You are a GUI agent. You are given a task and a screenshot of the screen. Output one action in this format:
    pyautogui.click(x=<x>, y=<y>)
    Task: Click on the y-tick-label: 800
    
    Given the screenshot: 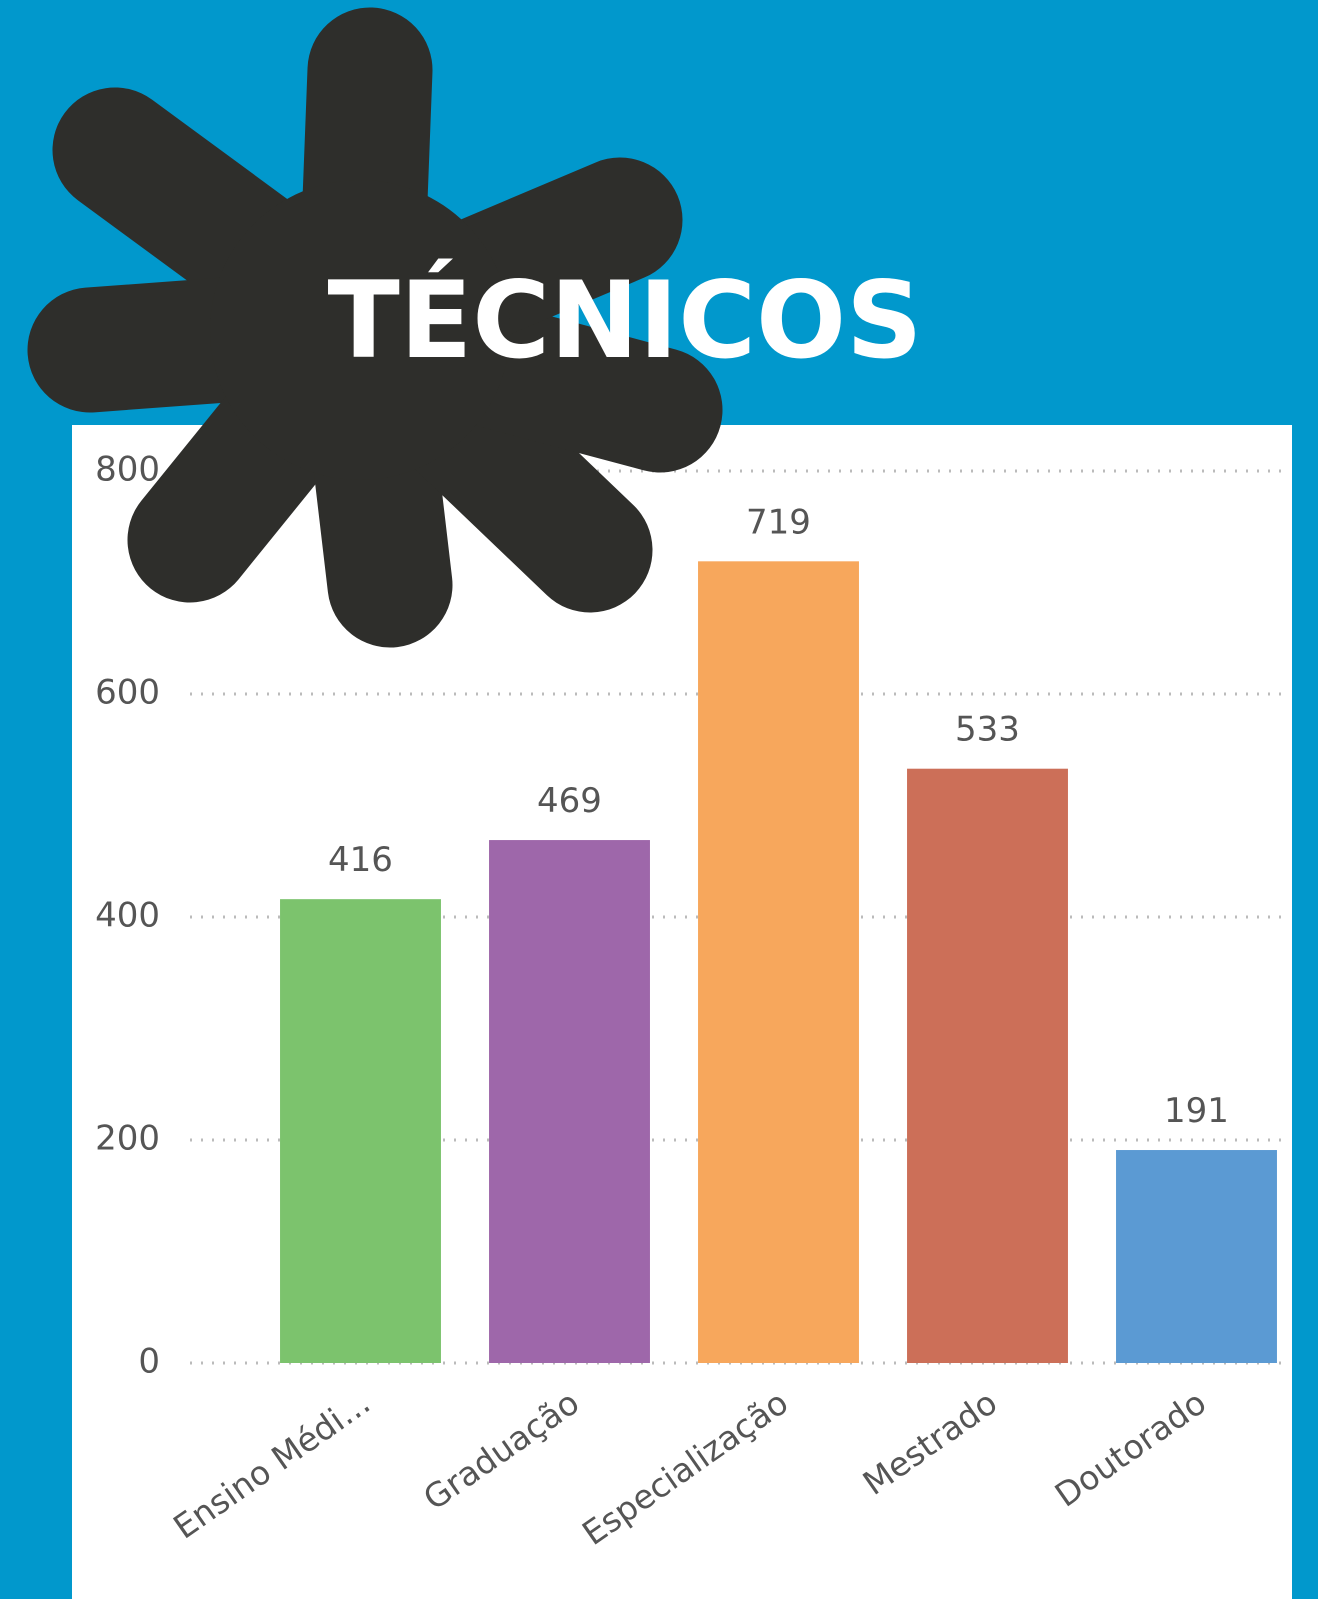 What is the action you would take?
    pyautogui.click(x=127, y=470)
    